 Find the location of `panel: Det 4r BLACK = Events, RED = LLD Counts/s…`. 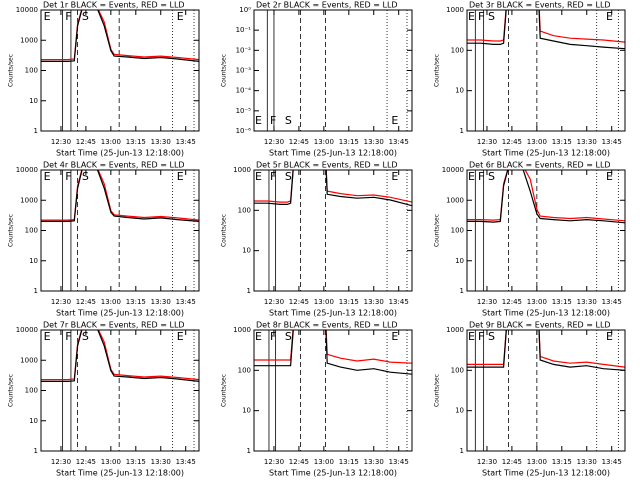

panel: Det 4r BLACK = Events, RED = LLD Counts/s… is located at coordinates (104, 239).